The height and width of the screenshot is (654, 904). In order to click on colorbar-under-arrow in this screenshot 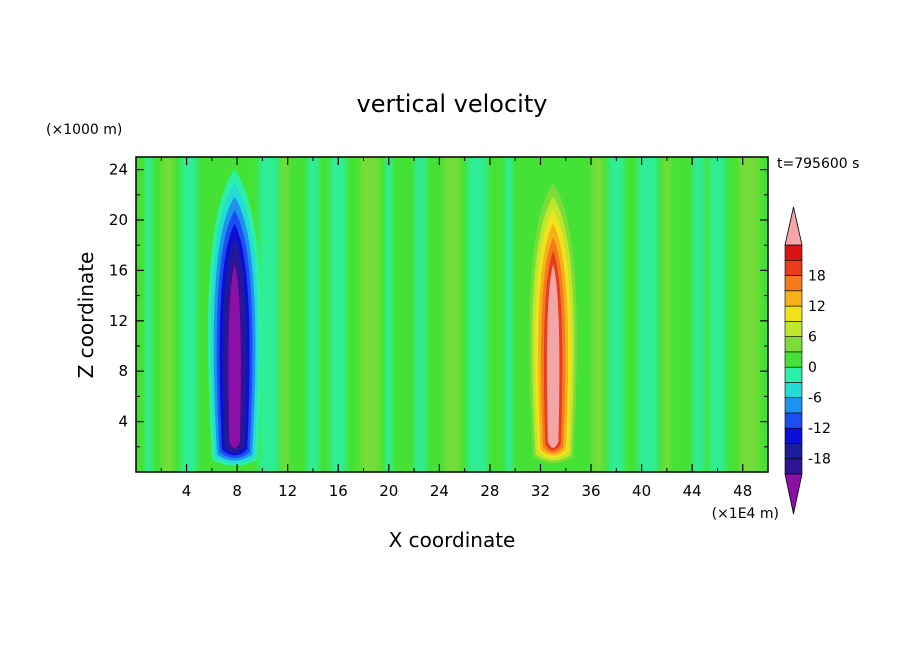, I will do `click(793, 494)`.